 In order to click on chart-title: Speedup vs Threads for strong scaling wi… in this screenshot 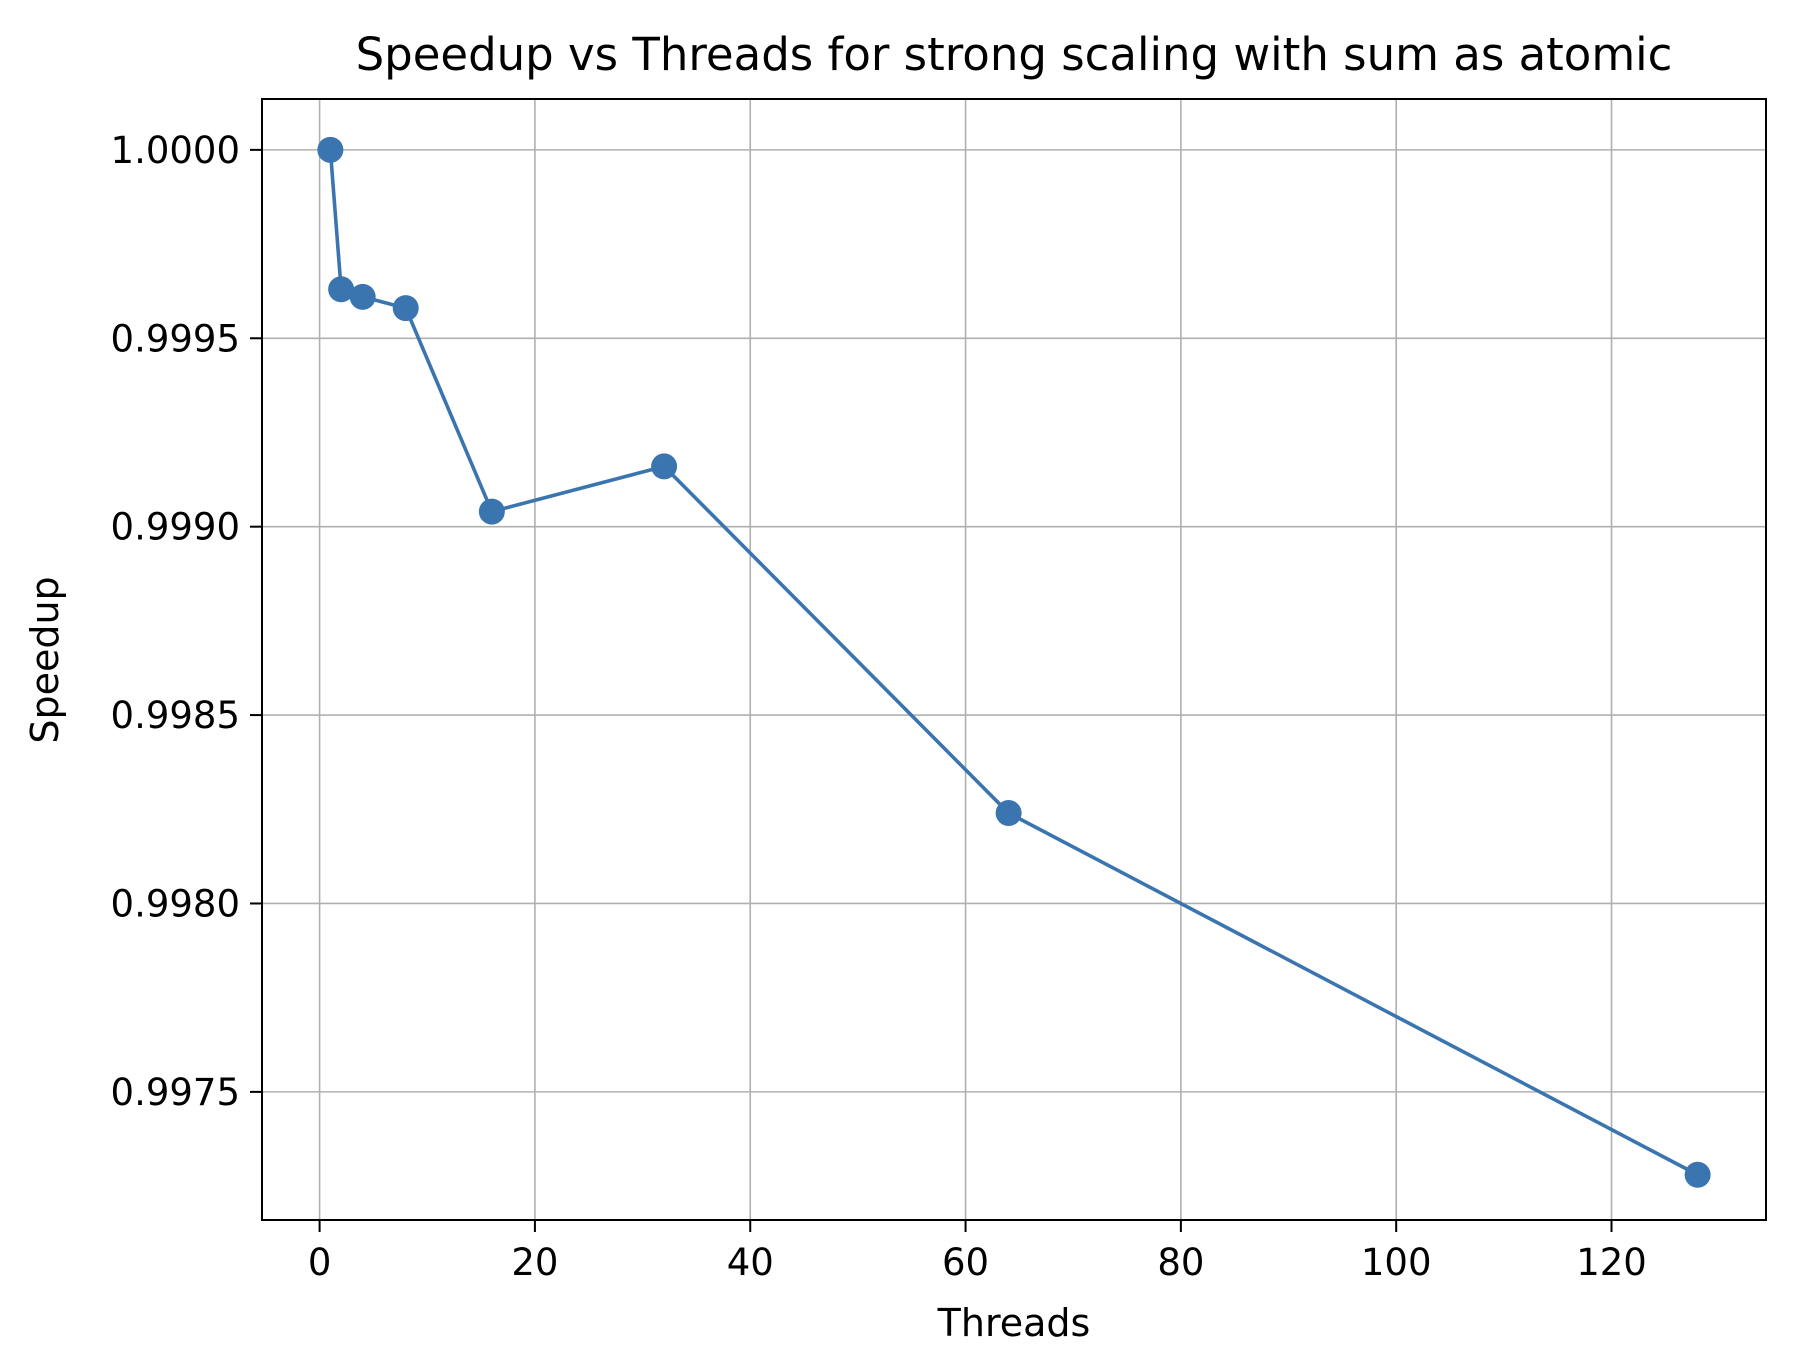, I will do `click(1014, 54)`.